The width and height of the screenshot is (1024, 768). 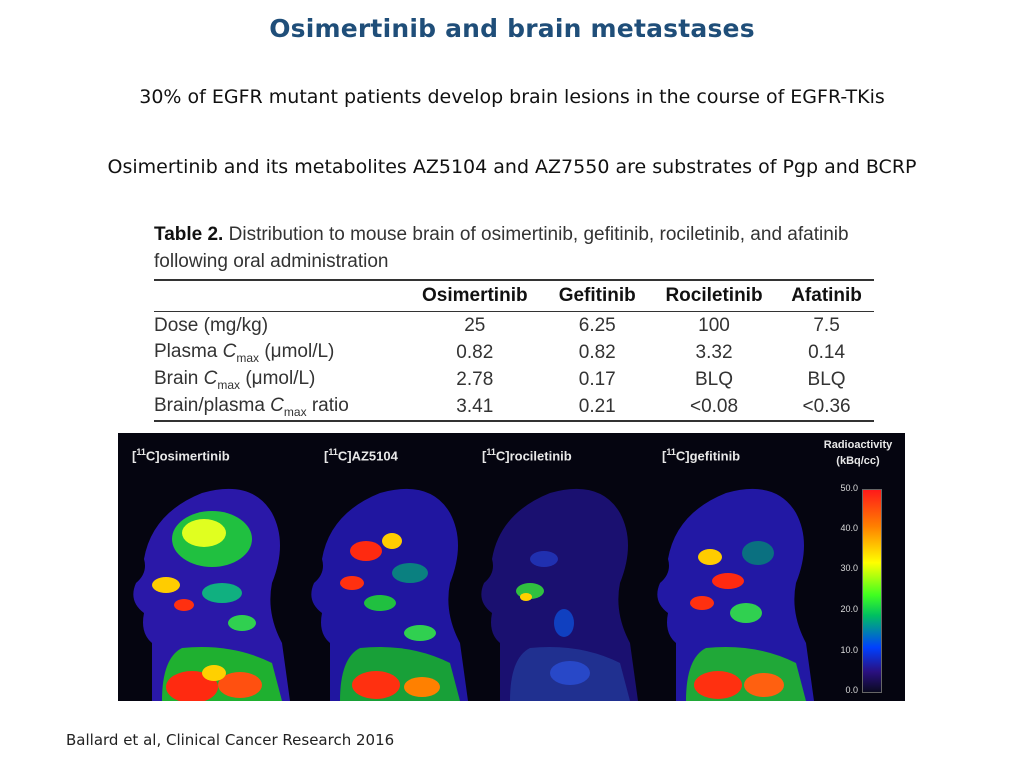 I want to click on table-cell: 0.21, so click(x=597, y=406).